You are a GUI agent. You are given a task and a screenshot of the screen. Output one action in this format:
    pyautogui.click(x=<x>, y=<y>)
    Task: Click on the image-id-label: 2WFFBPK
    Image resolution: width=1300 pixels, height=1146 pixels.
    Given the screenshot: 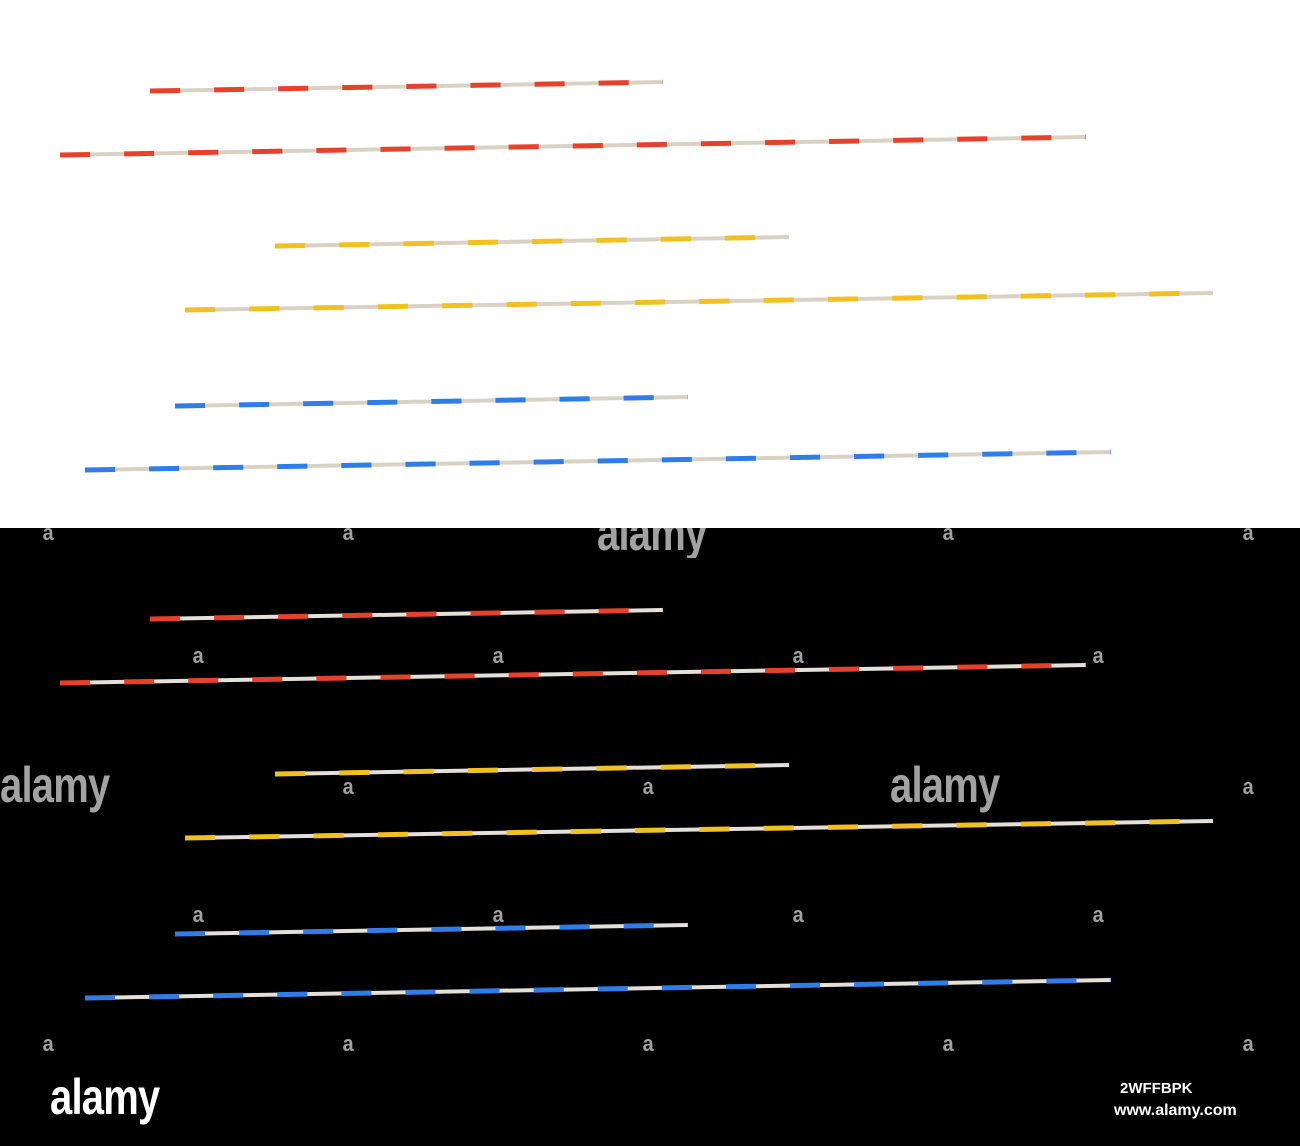 What is the action you would take?
    pyautogui.click(x=1156, y=1088)
    